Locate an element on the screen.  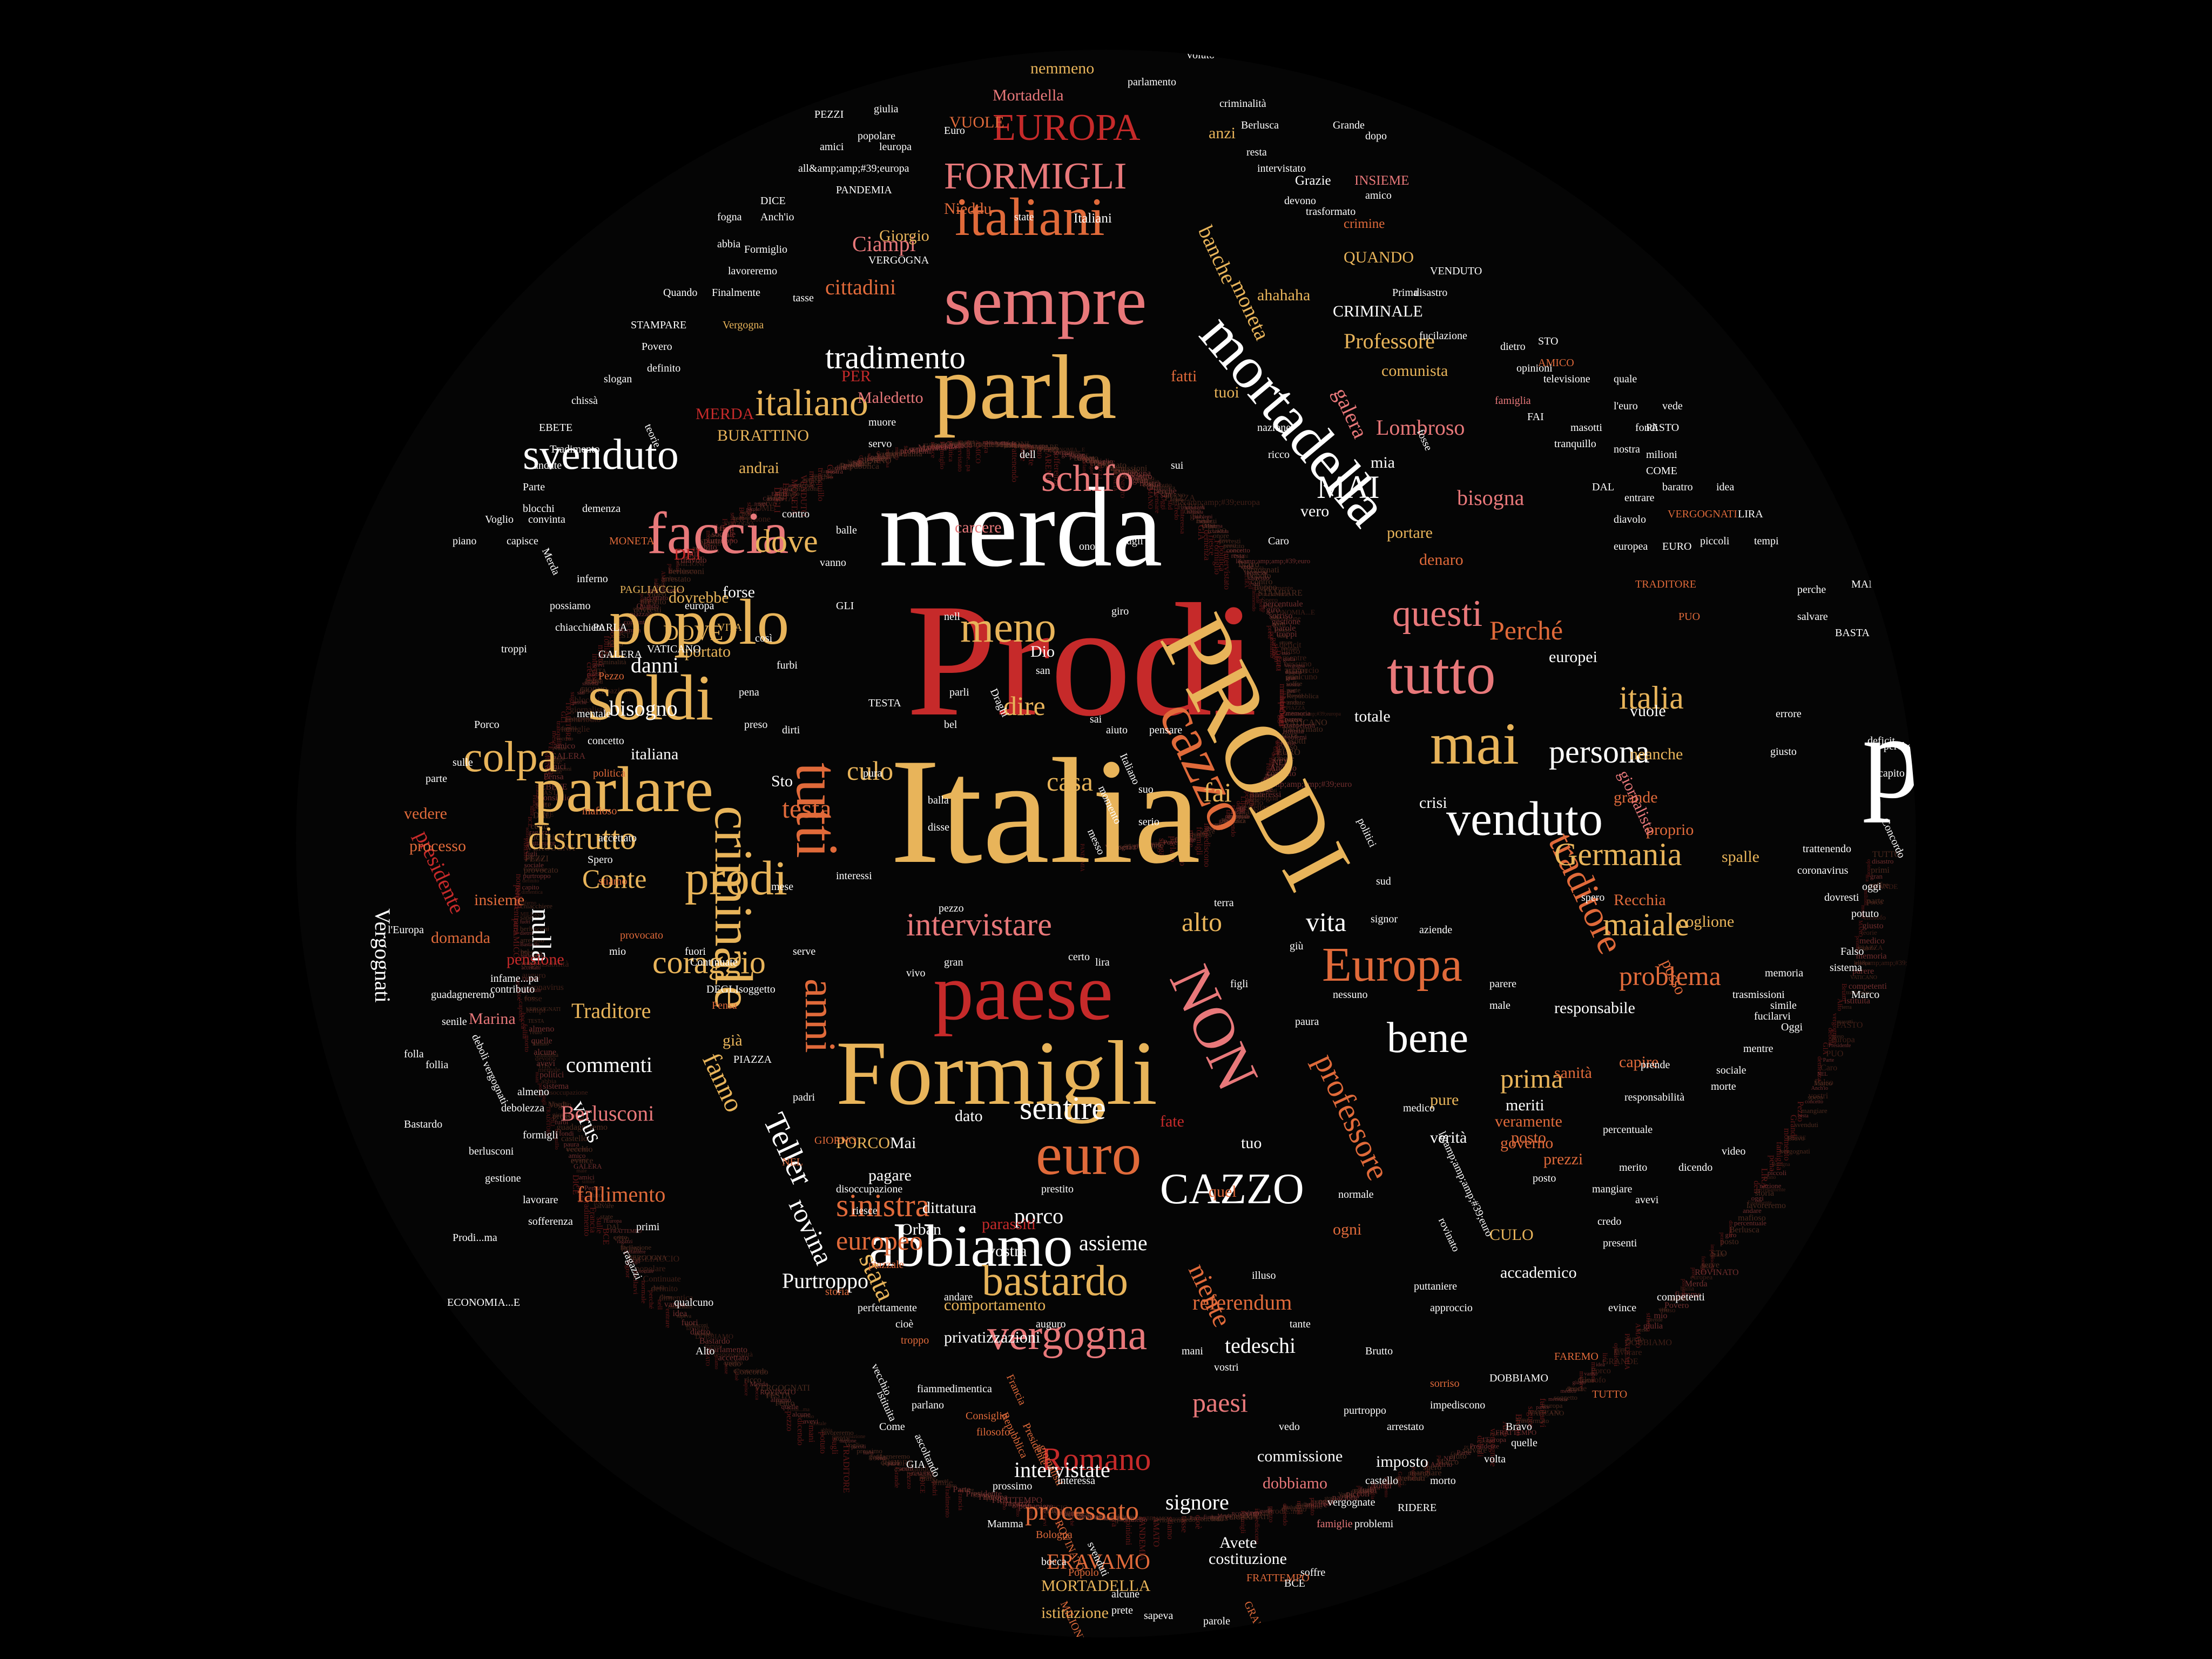
filler-word: fogna is located at coordinates (877, 458).